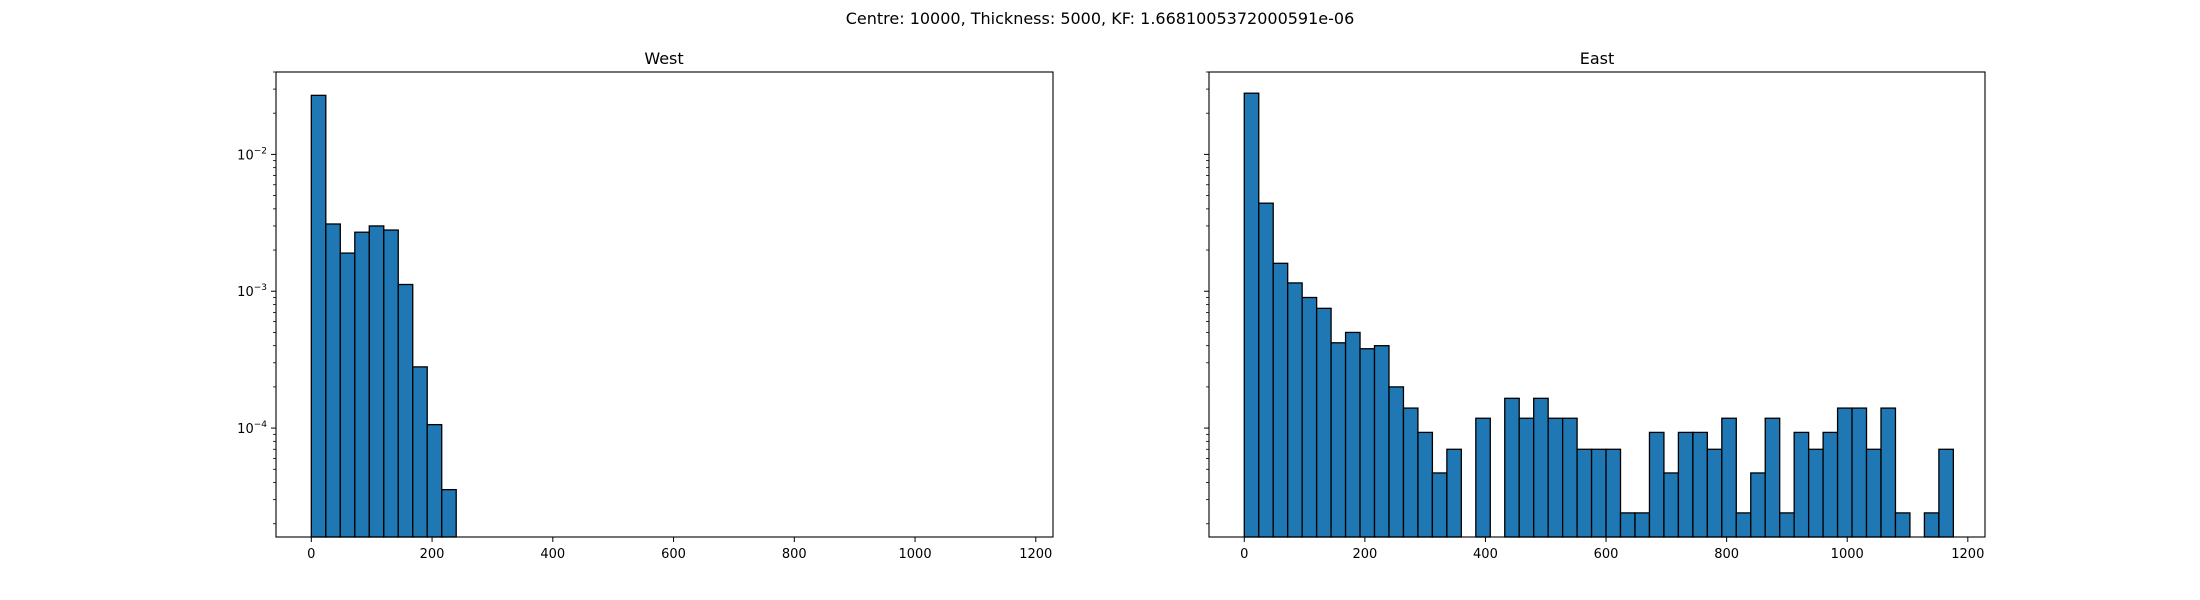 The width and height of the screenshot is (2200, 600). Describe the element at coordinates (1035, 554) in the screenshot. I see `west-xtick-label: 1200` at that location.